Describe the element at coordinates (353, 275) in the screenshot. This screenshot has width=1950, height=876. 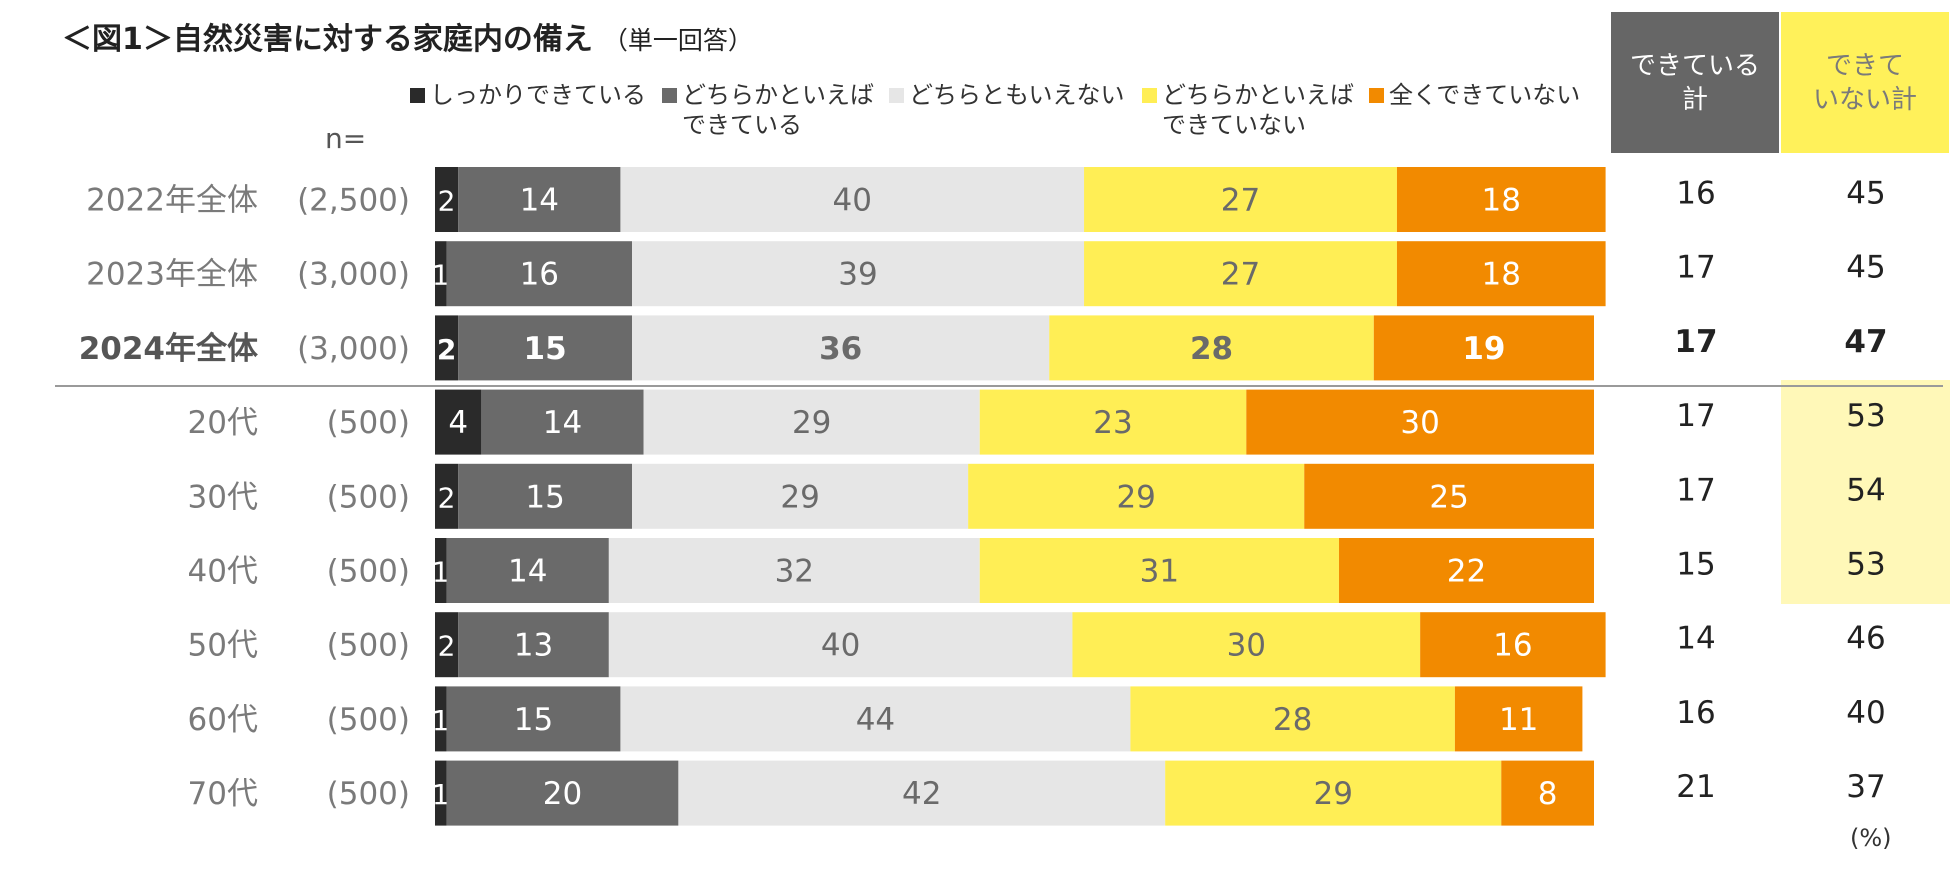
I see `n-value-label: (3,000)` at that location.